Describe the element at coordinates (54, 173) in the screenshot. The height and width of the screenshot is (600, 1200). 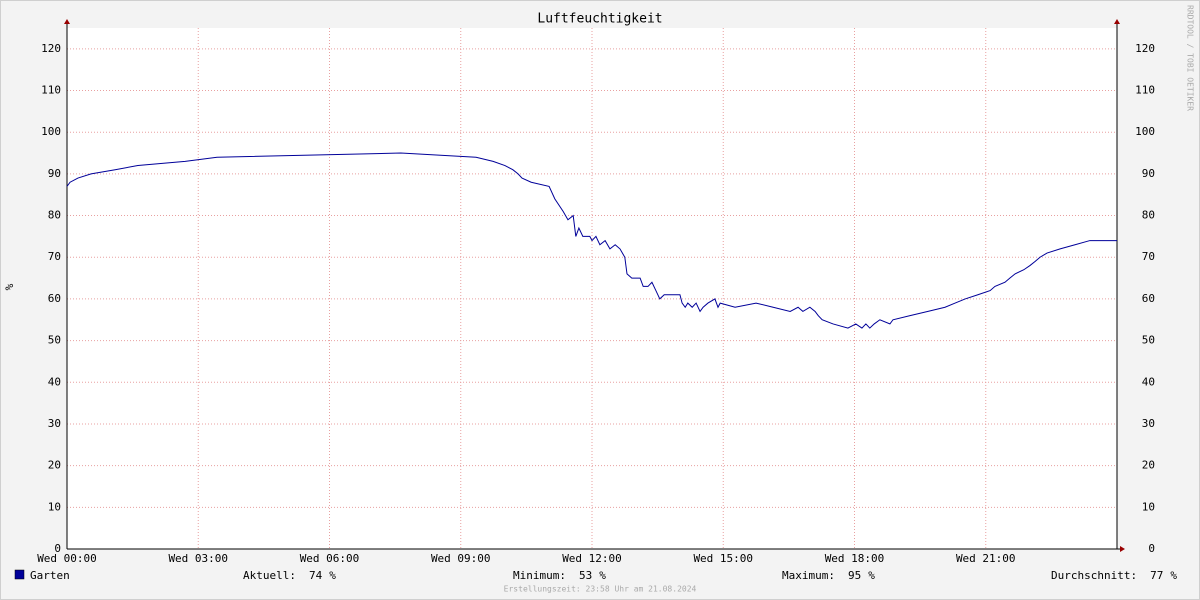
I see `y-tick-label: 90` at that location.